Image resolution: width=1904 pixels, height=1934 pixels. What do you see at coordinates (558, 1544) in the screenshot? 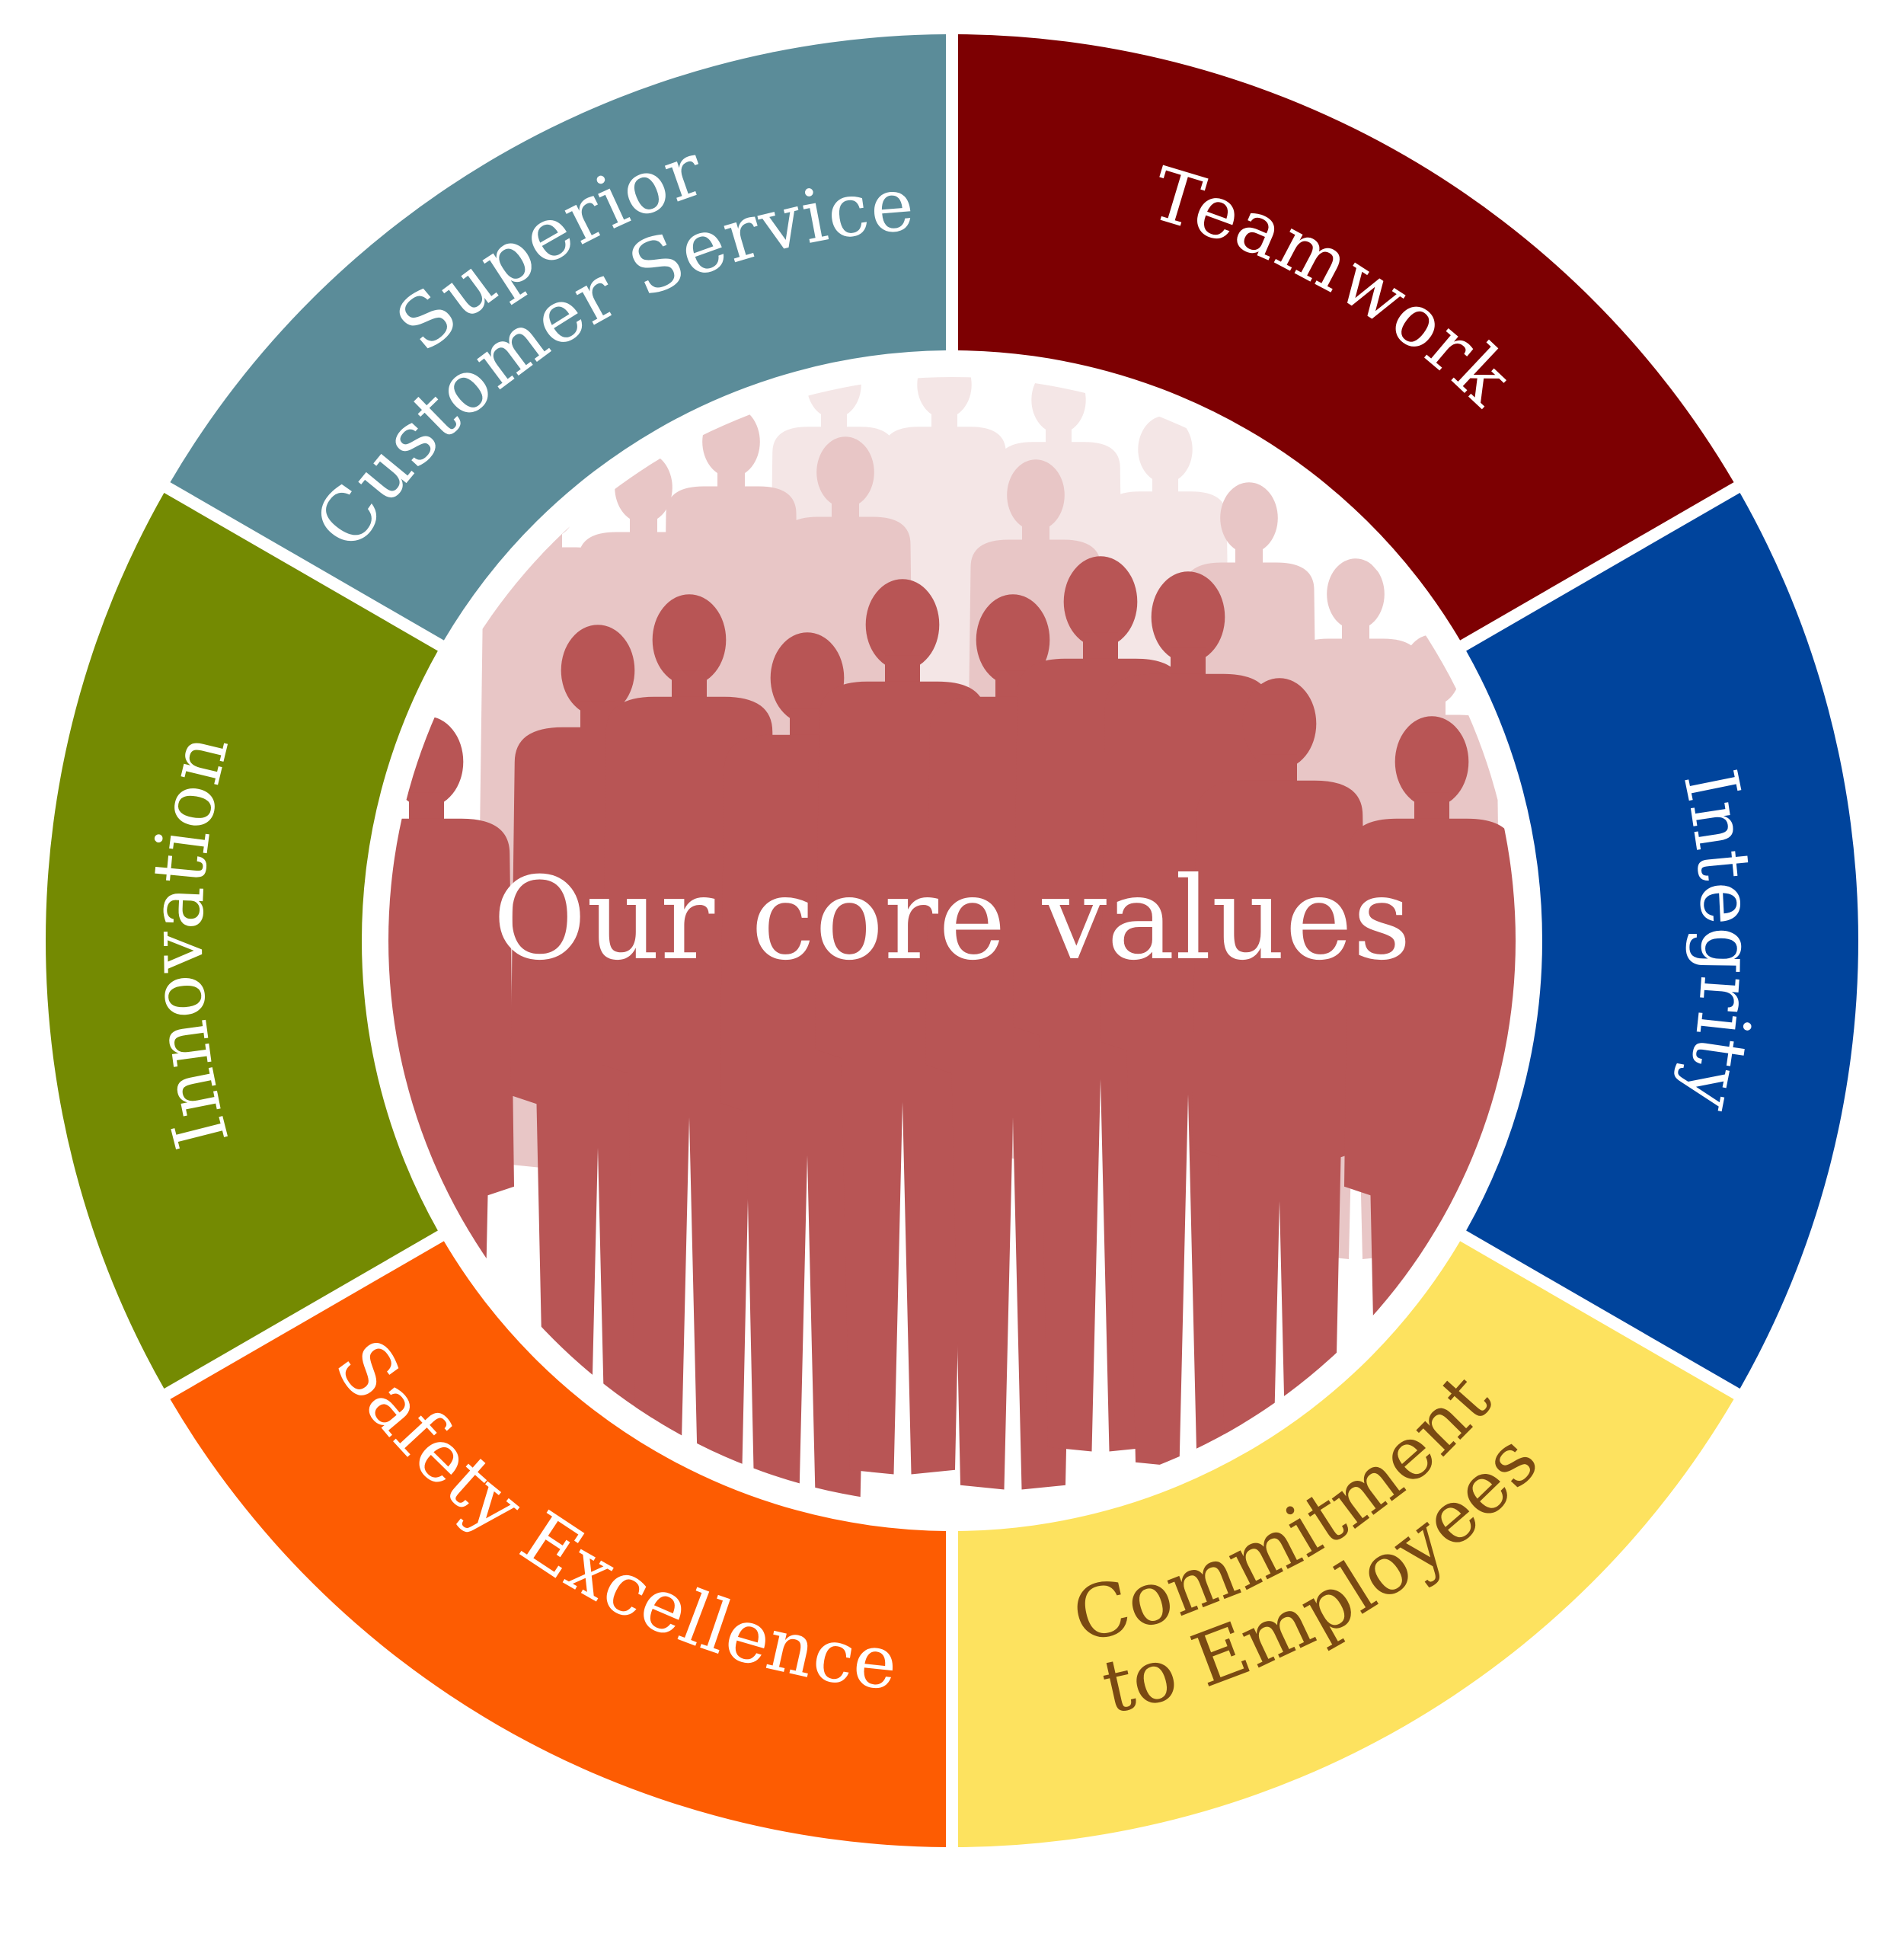
I see `segment-safety` at bounding box center [558, 1544].